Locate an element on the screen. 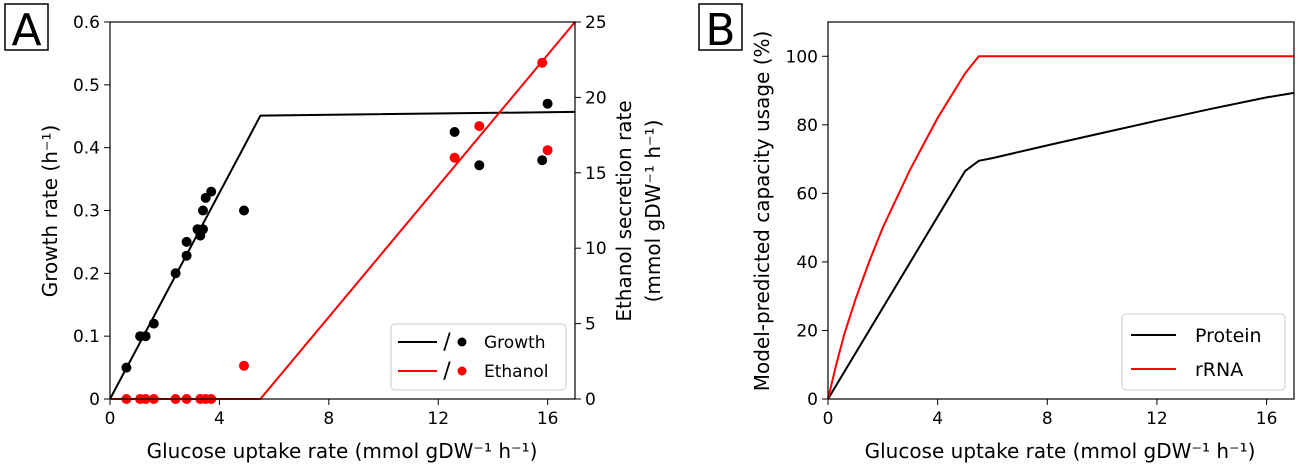 This screenshot has height=474, width=1302. panel-a-y-tick-label: 0.3 is located at coordinates (86, 212).